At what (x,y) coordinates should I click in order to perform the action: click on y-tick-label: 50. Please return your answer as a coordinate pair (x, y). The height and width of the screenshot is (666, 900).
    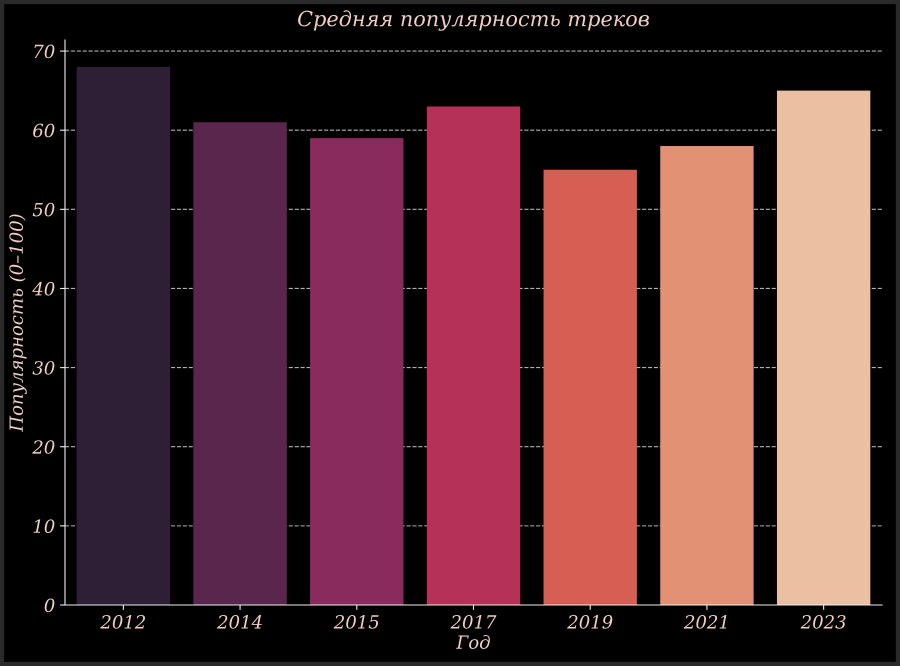
    Looking at the image, I should click on (43, 209).